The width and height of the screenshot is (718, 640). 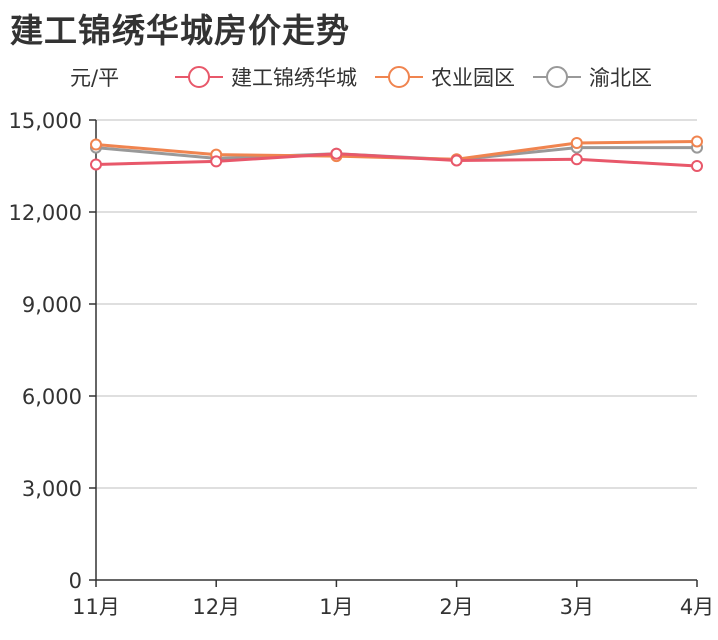 I want to click on legend-label: 农业园区, so click(x=473, y=78).